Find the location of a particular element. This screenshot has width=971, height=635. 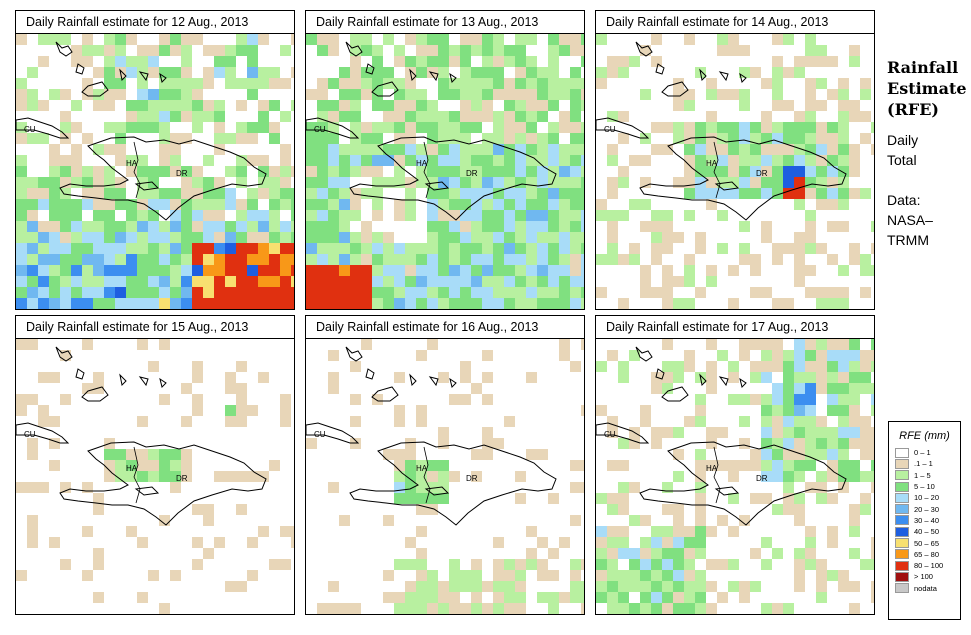

hispaniola-coastline is located at coordinates (453, 483).